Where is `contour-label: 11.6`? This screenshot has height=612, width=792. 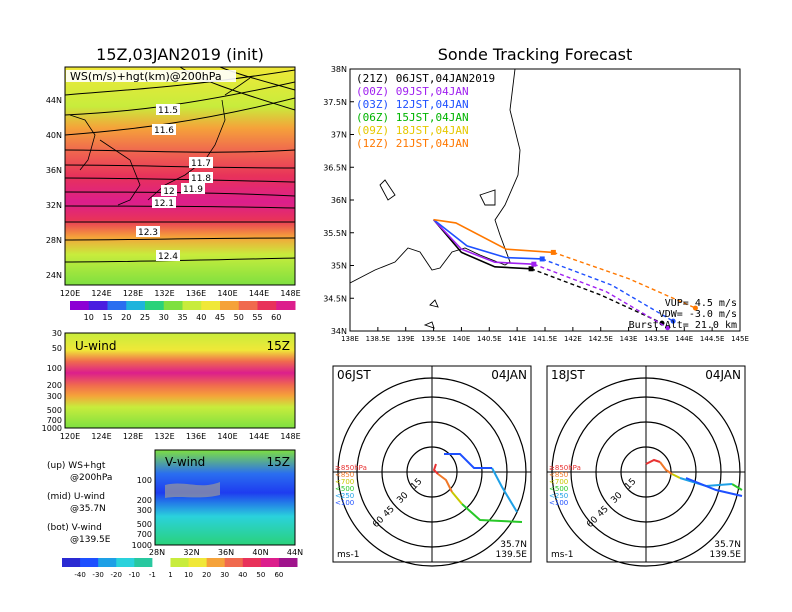
contour-label: 11.6 is located at coordinates (164, 131).